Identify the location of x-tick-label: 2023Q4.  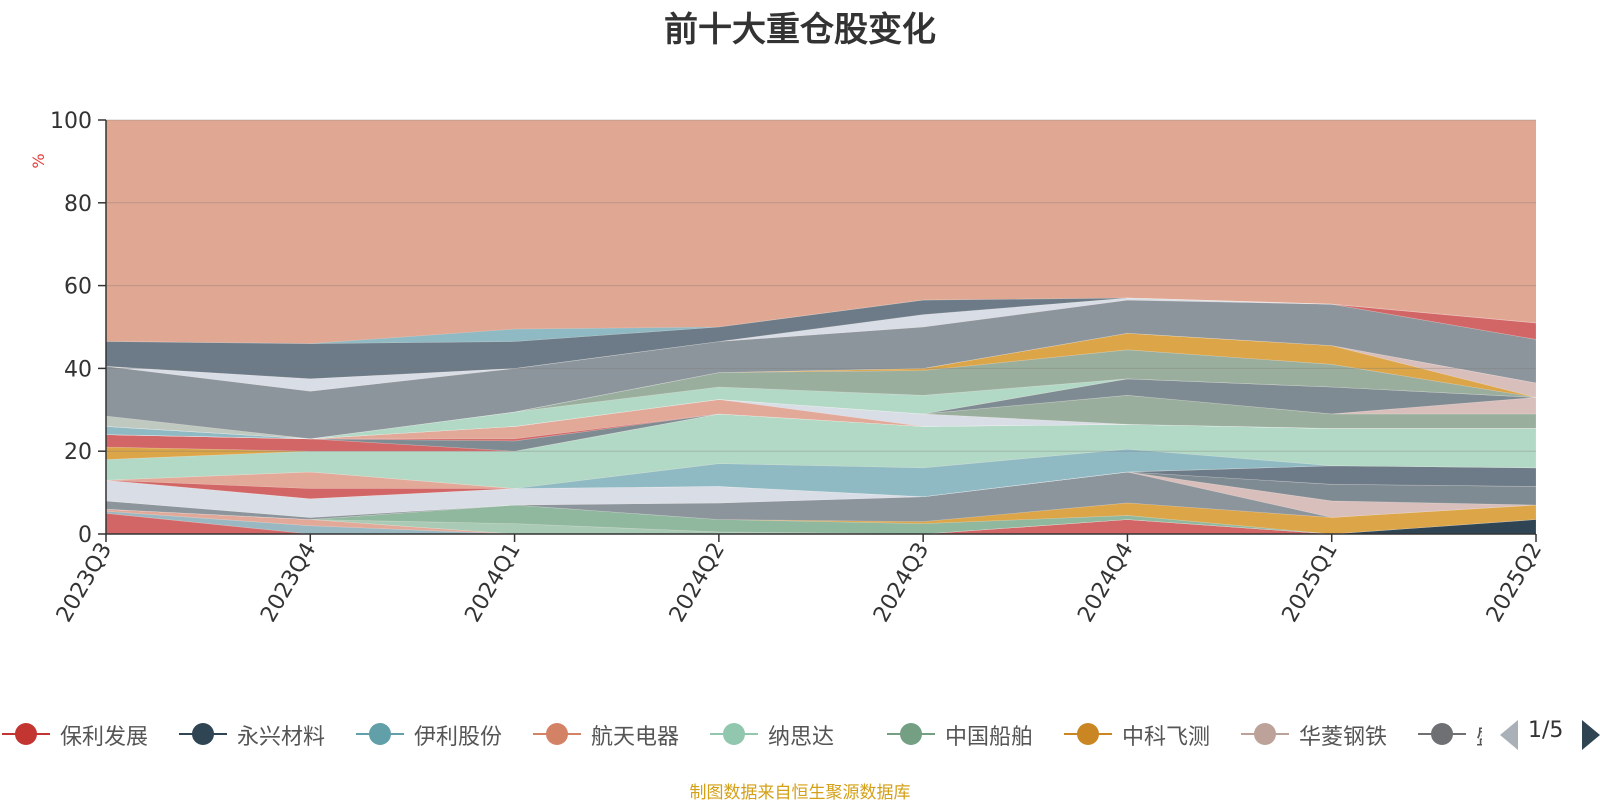
(288, 583).